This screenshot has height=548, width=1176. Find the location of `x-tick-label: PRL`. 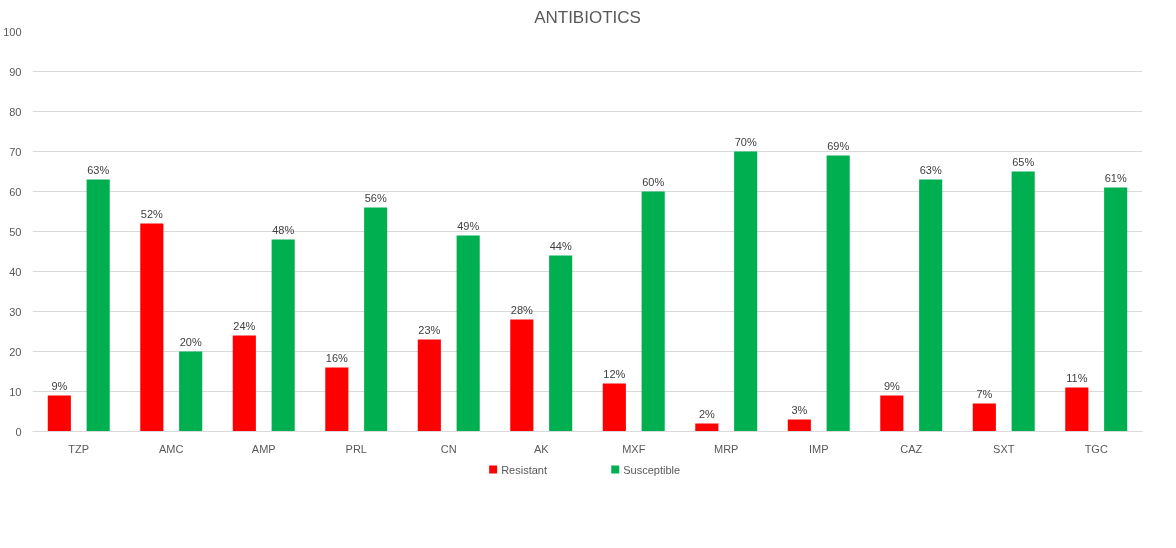

x-tick-label: PRL is located at coordinates (356, 448).